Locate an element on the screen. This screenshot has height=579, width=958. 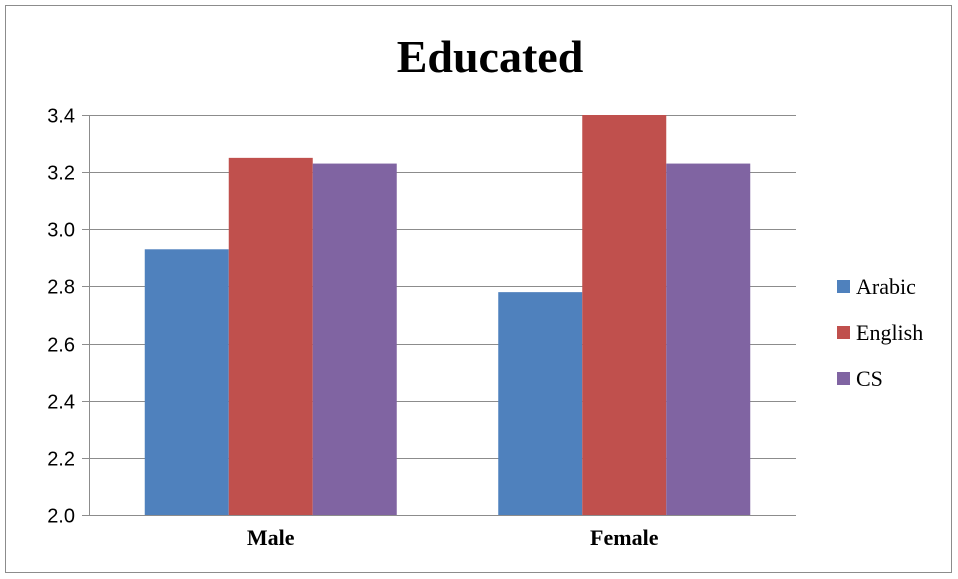
legend-swatch-arabic is located at coordinates (843, 286).